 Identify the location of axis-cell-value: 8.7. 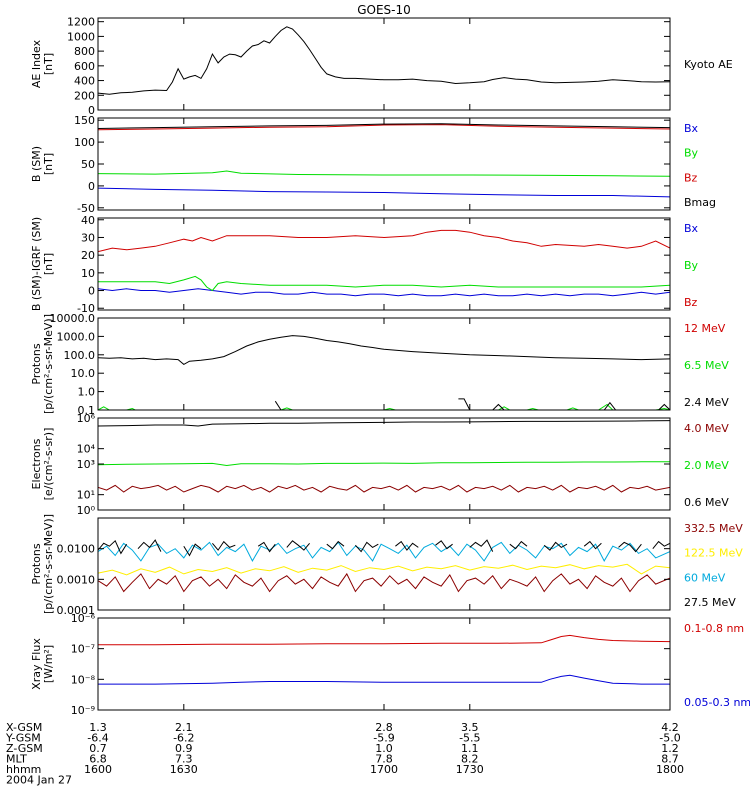
(670, 759).